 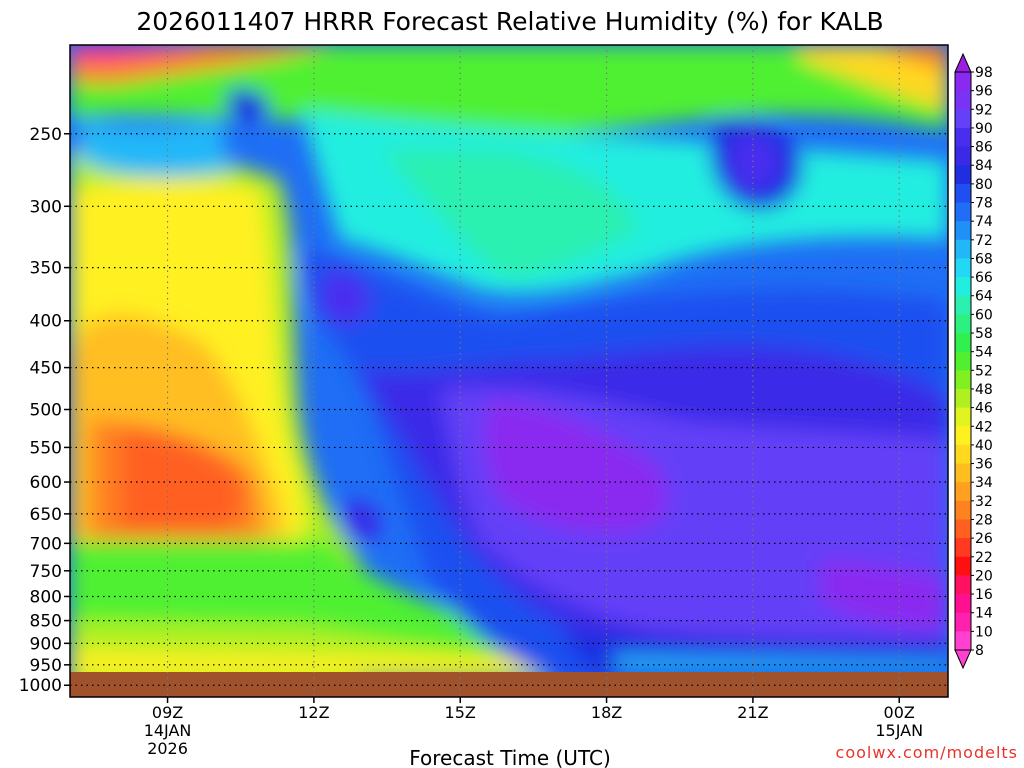 I want to click on x-tick-date: 15JAN, so click(x=899, y=730).